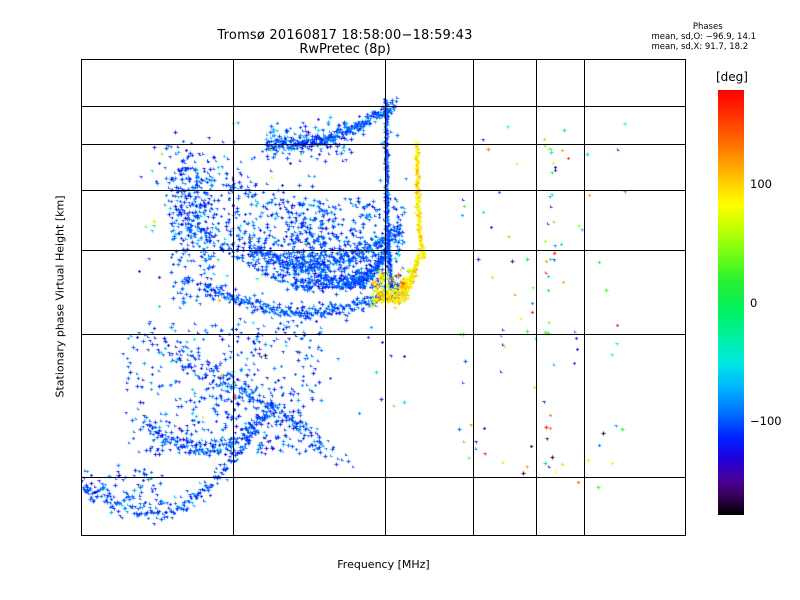 The image size is (800, 600). What do you see at coordinates (383, 564) in the screenshot?
I see `x-axis-title: Frequency [MHz]` at bounding box center [383, 564].